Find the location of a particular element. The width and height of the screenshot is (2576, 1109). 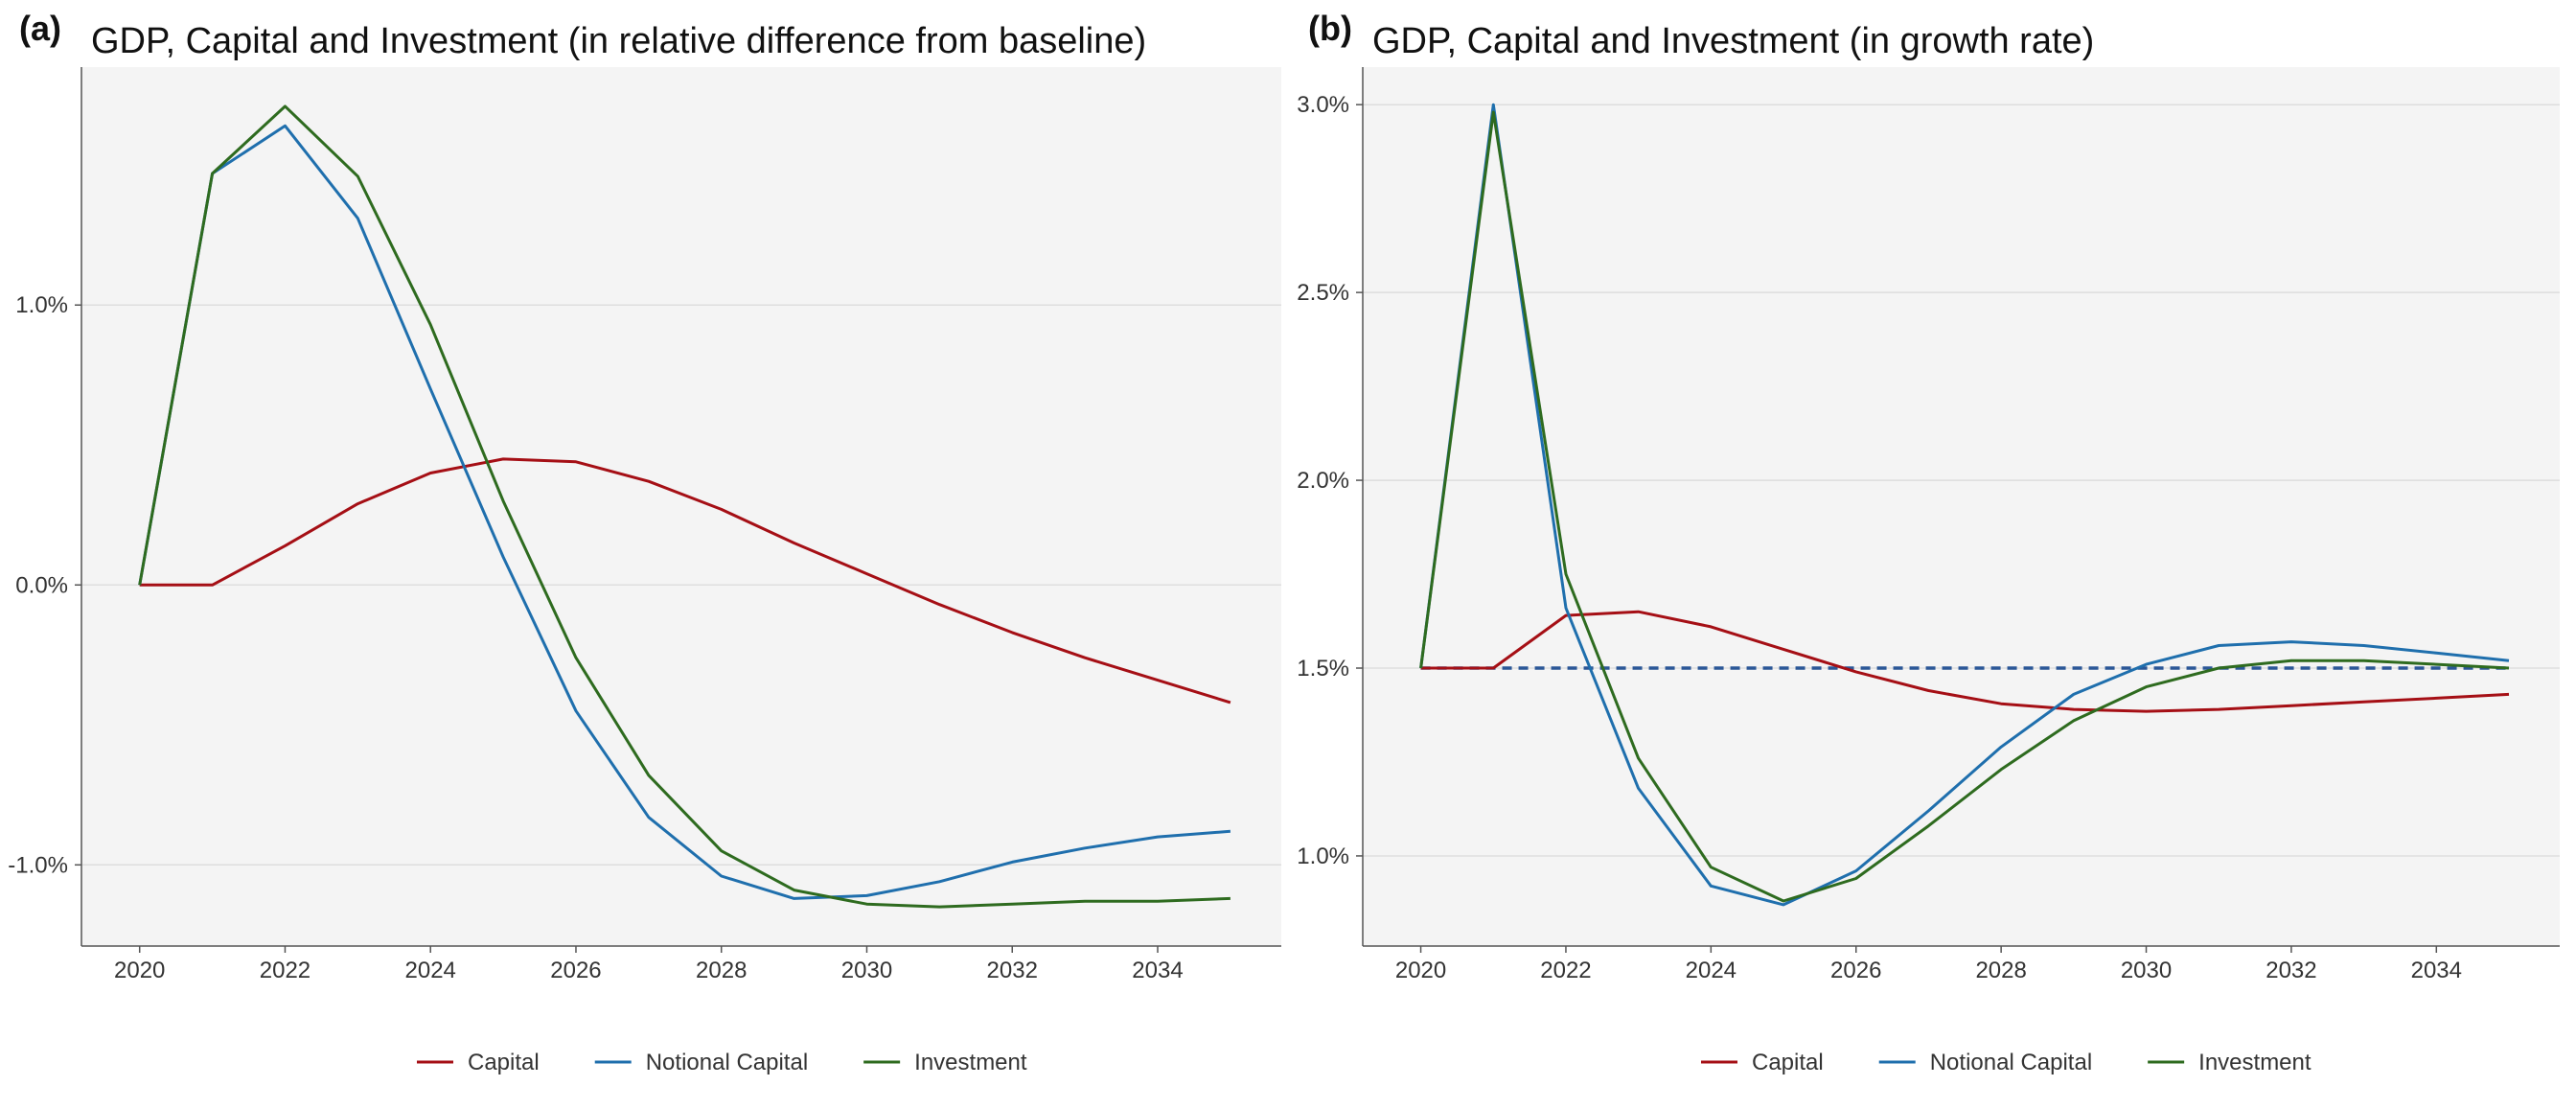

y-tick-label: 3.0% is located at coordinates (1323, 105).